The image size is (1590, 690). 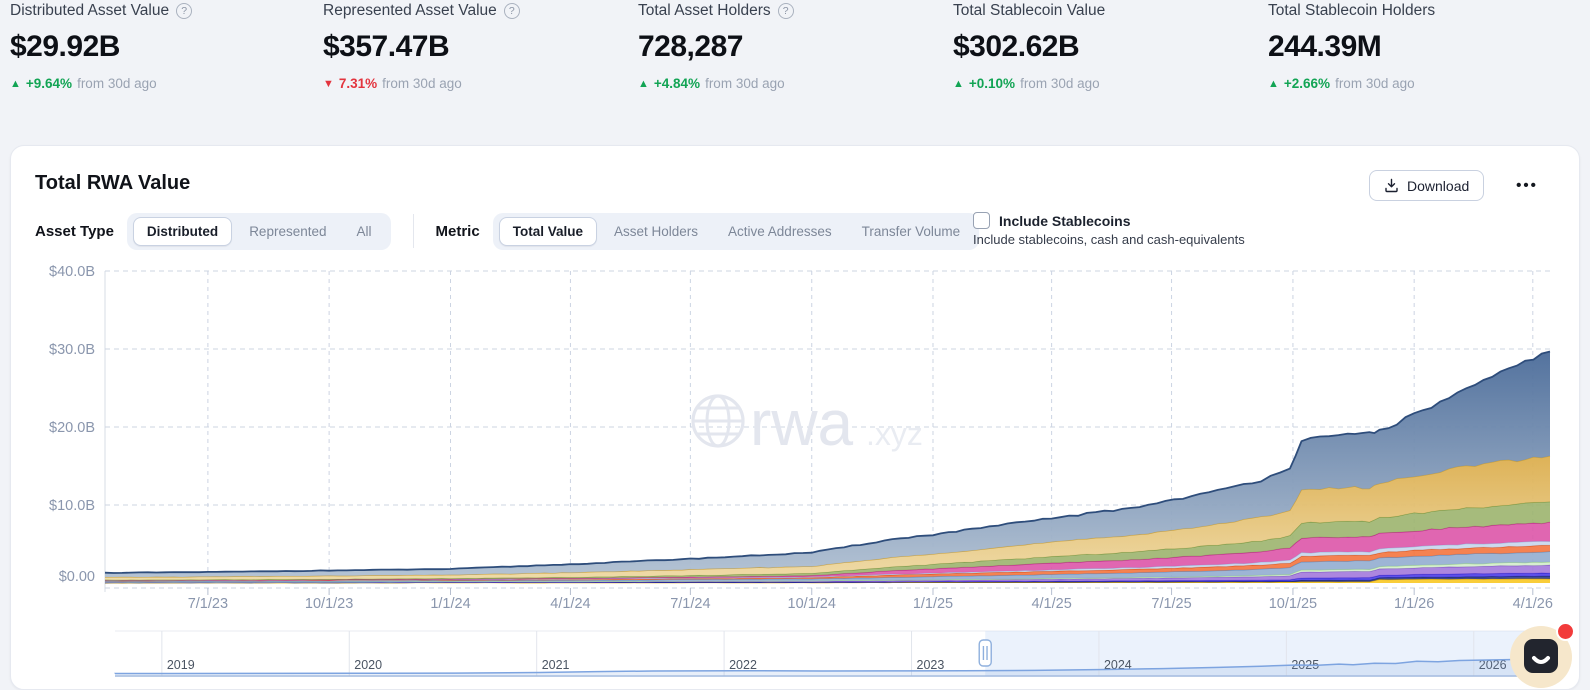 What do you see at coordinates (690, 46) in the screenshot?
I see `stat-value: 728,287` at bounding box center [690, 46].